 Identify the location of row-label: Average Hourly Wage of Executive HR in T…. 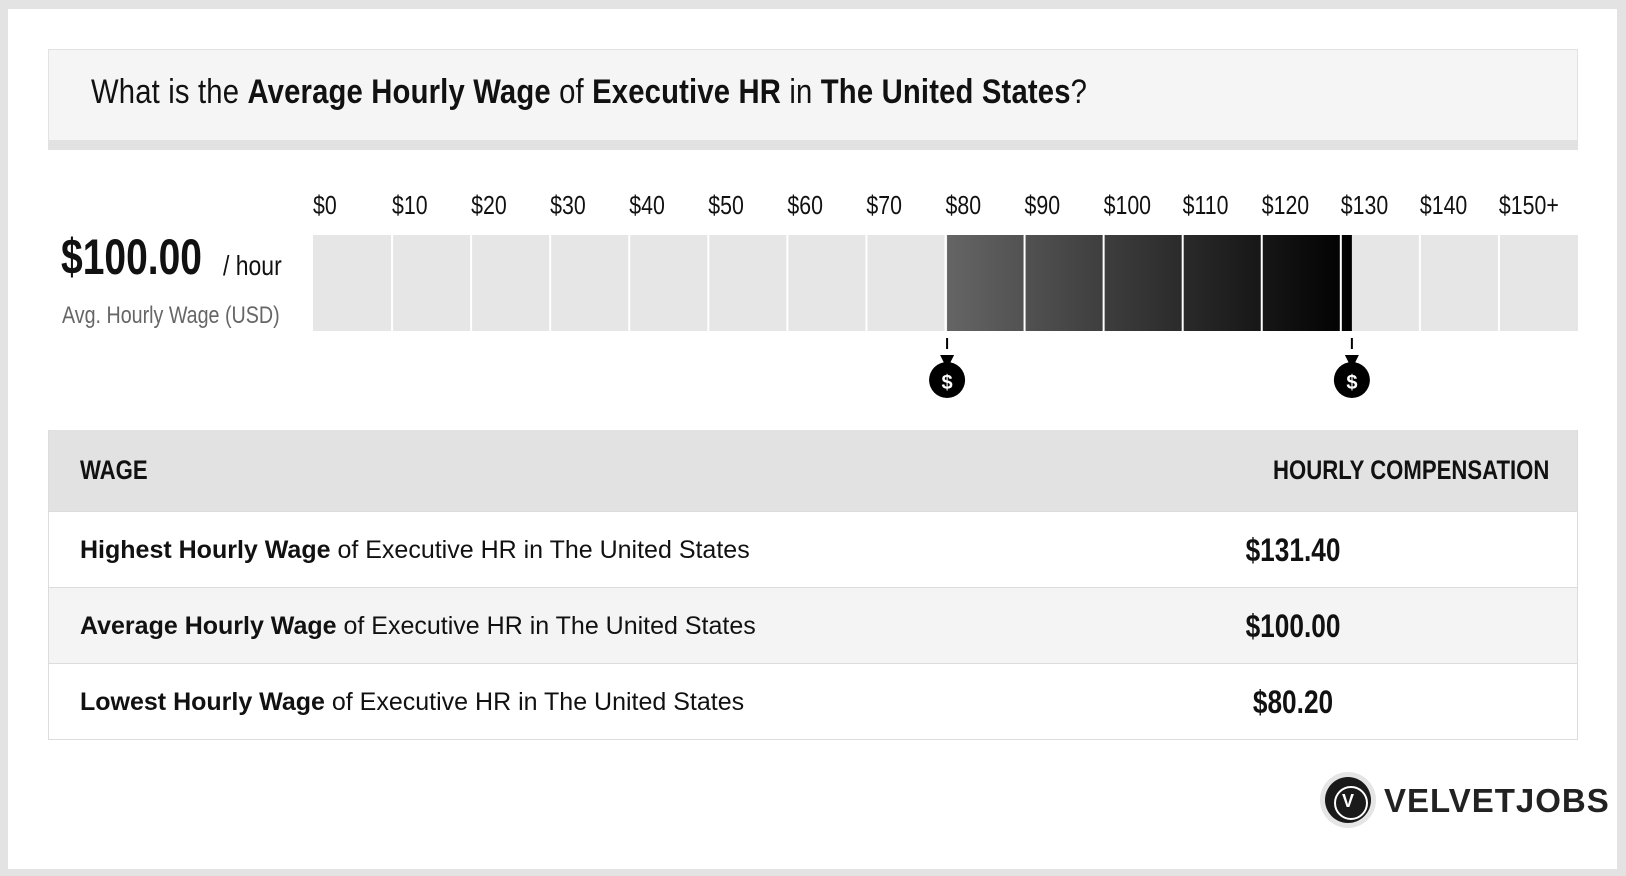
(418, 626).